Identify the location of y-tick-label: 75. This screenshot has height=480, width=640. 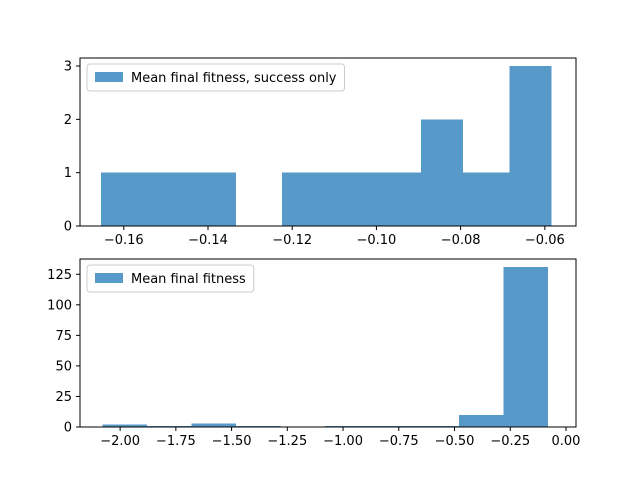
(63, 336).